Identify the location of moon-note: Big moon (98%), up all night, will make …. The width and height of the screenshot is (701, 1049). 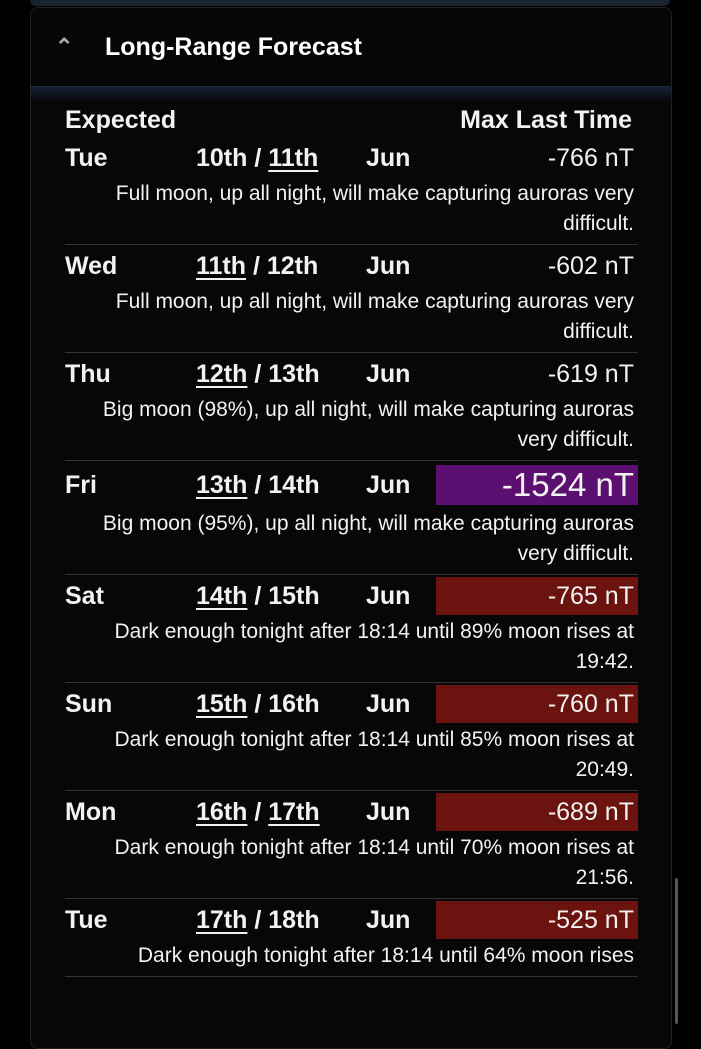
(368, 424).